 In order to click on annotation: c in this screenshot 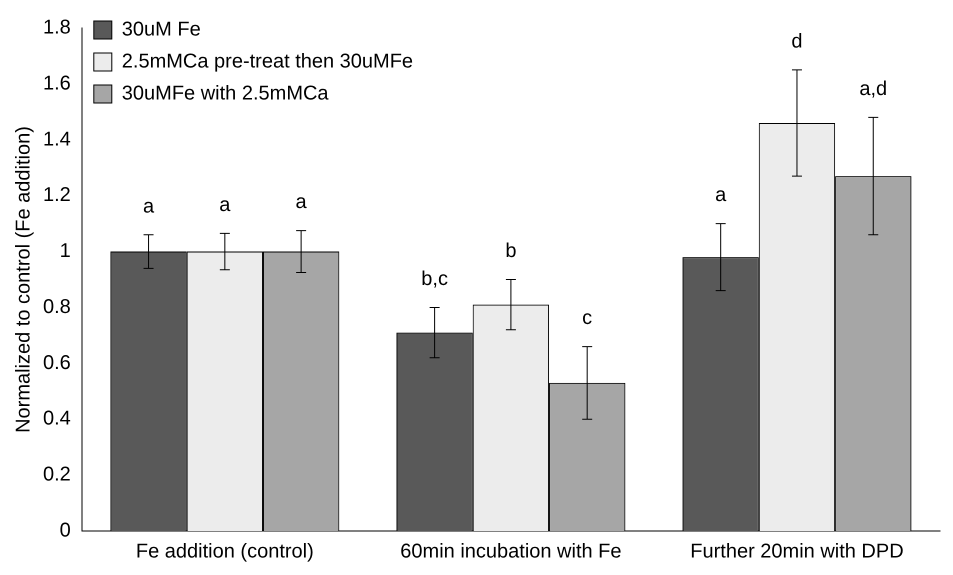, I will do `click(587, 318)`.